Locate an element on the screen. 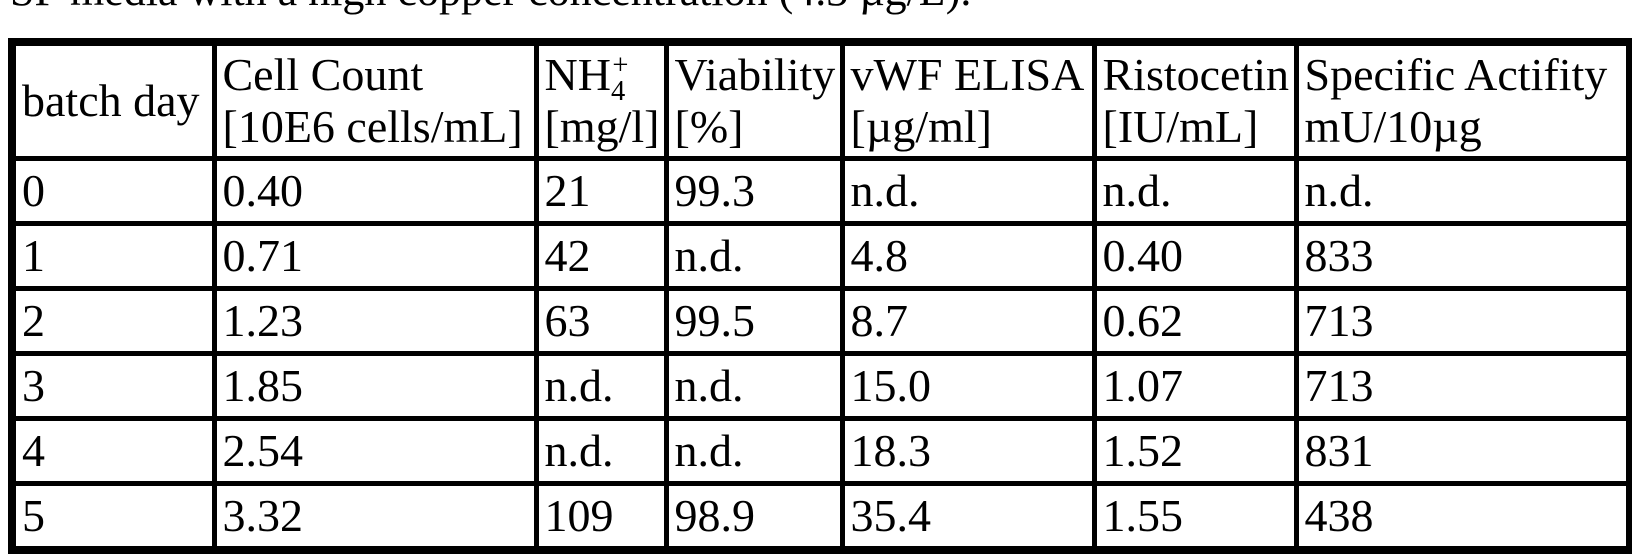 Image resolution: width=1632 pixels, height=558 pixels. header-label: NH4+ is located at coordinates (603, 77).